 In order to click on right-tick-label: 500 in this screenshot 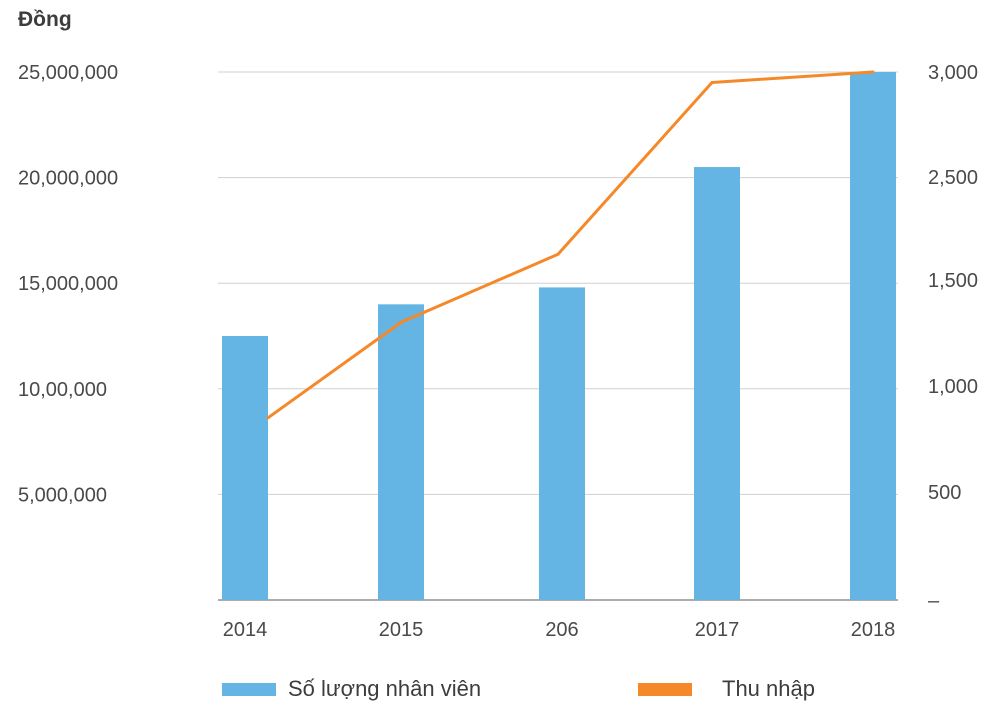, I will do `click(944, 493)`.